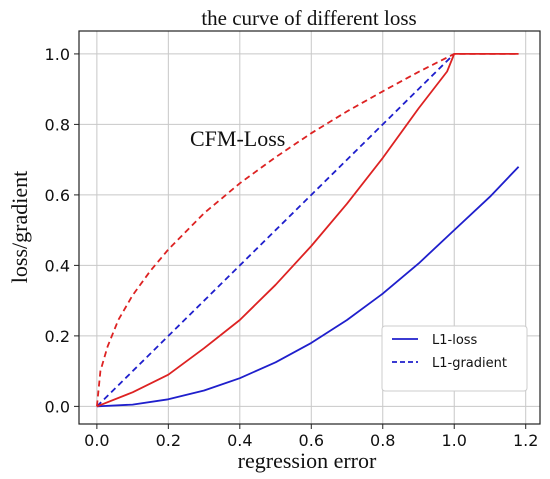 This screenshot has width=550, height=479. Describe the element at coordinates (19, 227) in the screenshot. I see `y-axis-label: loss/gradient` at that location.